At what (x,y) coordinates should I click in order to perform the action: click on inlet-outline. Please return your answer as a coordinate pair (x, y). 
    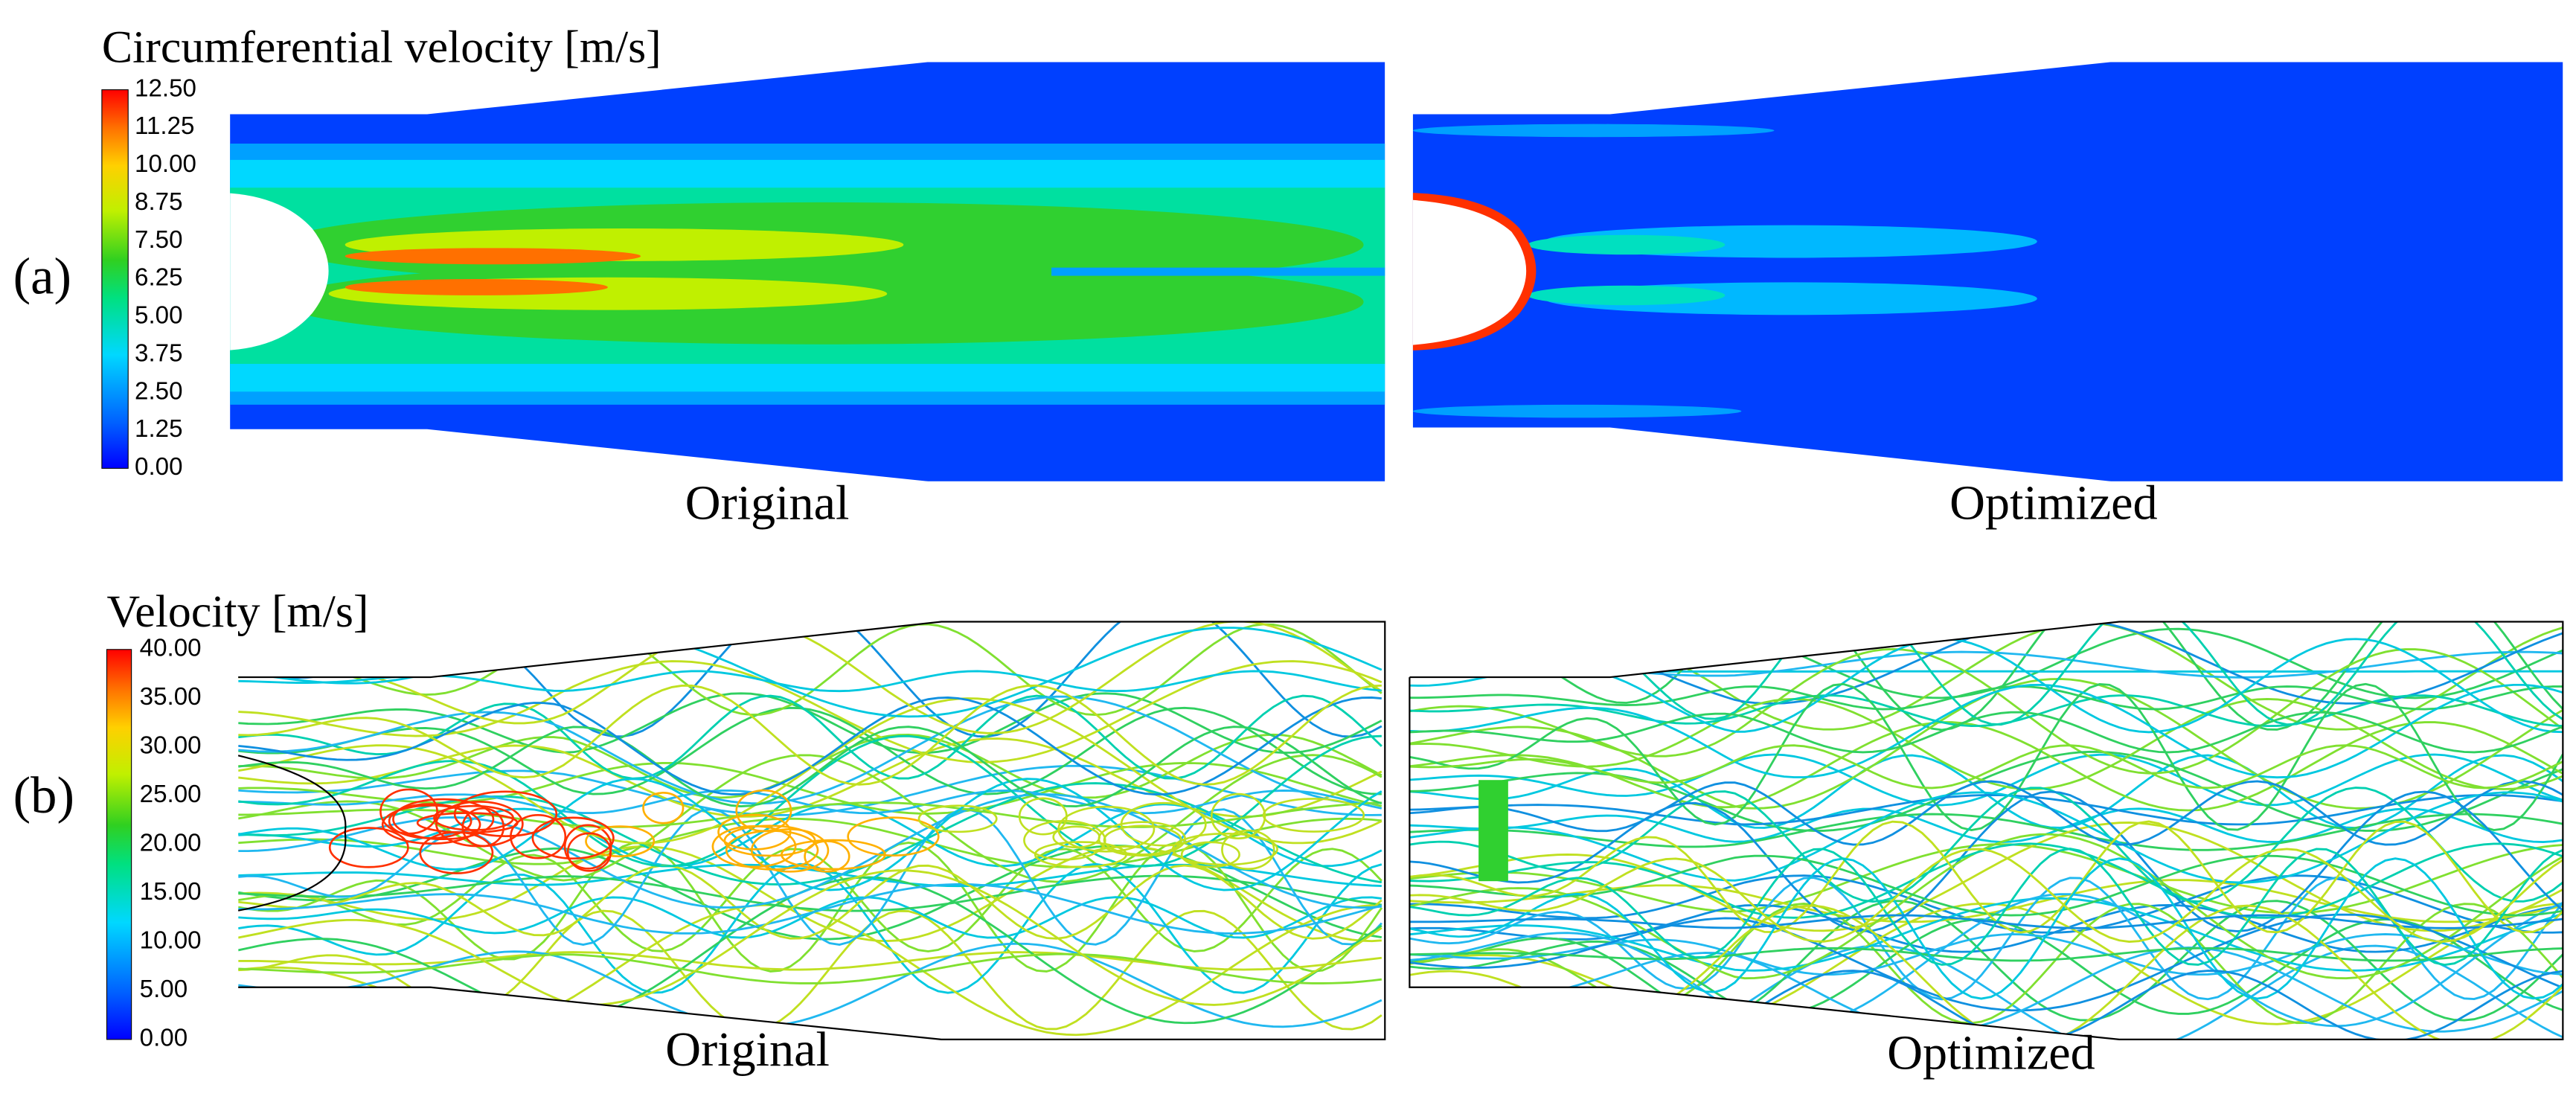
    Looking at the image, I should click on (292, 834).